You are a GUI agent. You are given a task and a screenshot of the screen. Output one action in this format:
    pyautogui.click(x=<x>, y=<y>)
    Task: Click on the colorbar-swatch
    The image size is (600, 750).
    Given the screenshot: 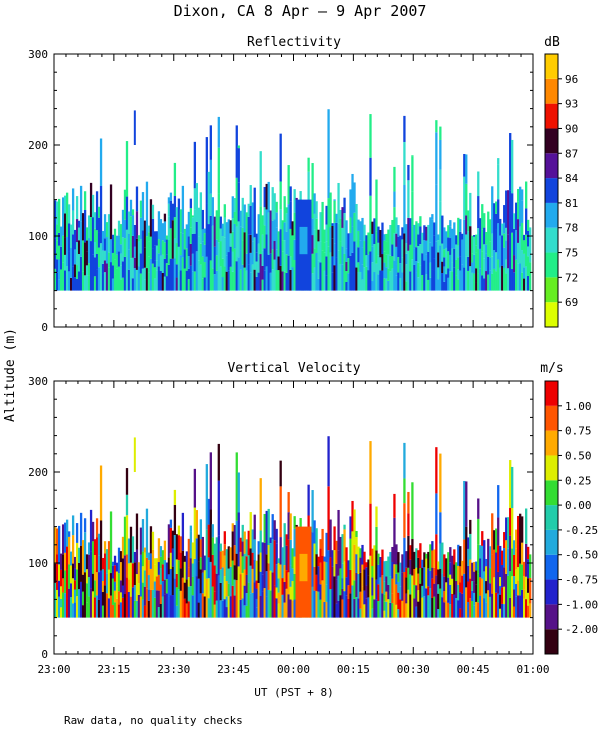 What is the action you would take?
    pyautogui.click(x=551, y=265)
    